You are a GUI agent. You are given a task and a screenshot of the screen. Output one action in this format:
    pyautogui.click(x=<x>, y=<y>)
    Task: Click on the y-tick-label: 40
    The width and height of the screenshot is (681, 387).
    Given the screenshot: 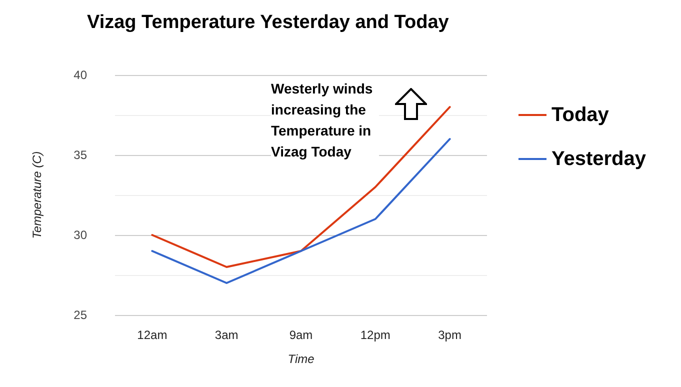 What is the action you would take?
    pyautogui.click(x=81, y=75)
    